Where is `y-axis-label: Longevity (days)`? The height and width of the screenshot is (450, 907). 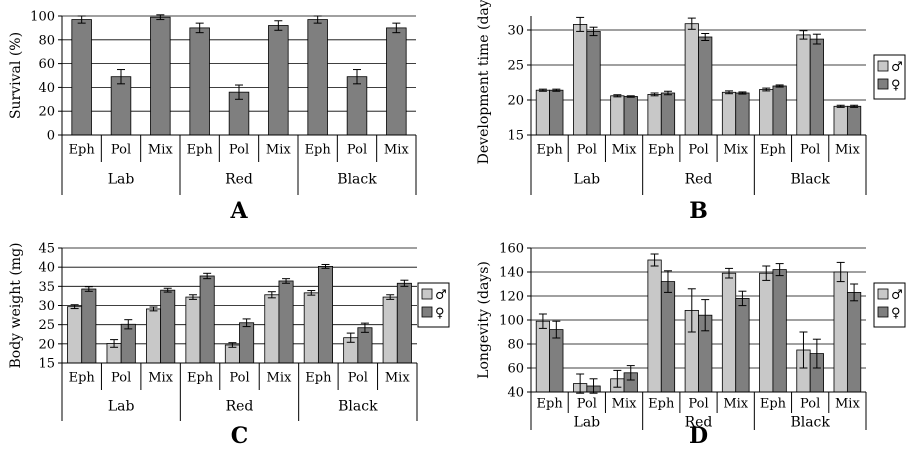 y-axis-label: Longevity (days) is located at coordinates (484, 320).